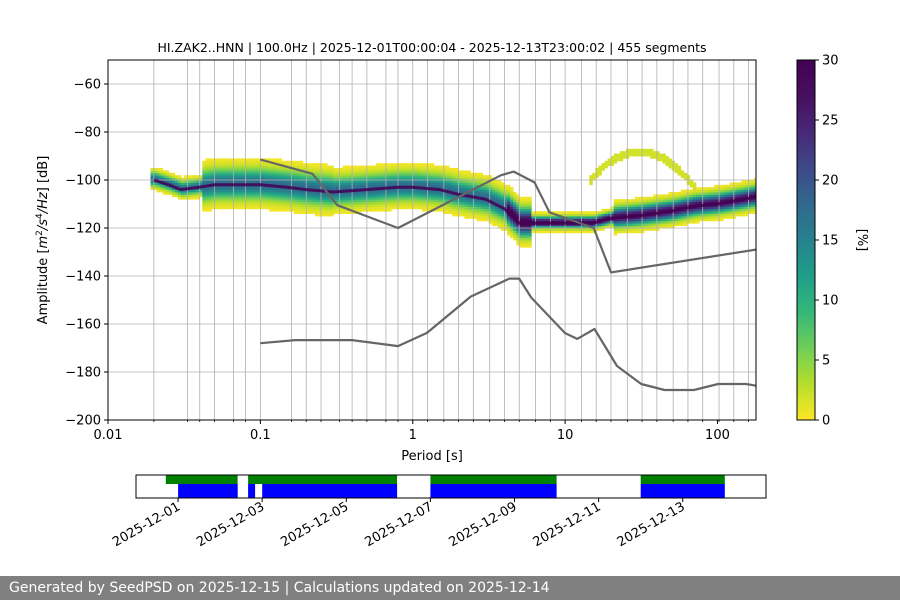 The height and width of the screenshot is (600, 900). I want to click on x-tick-label: 10, so click(565, 435).